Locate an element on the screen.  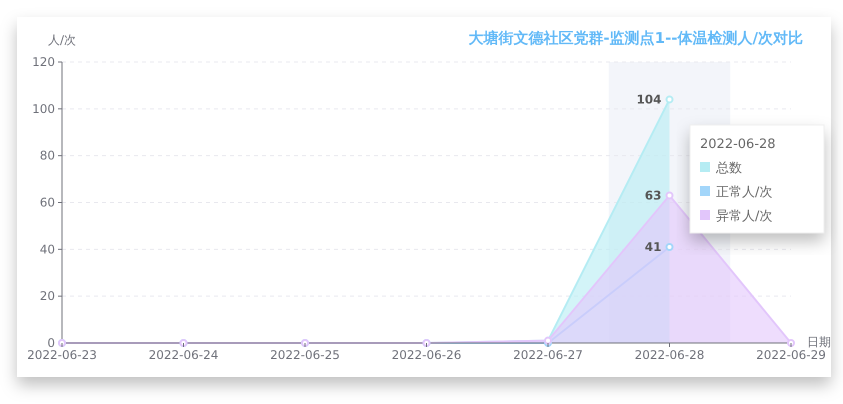
y-tick-label: 60 is located at coordinates (47, 203).